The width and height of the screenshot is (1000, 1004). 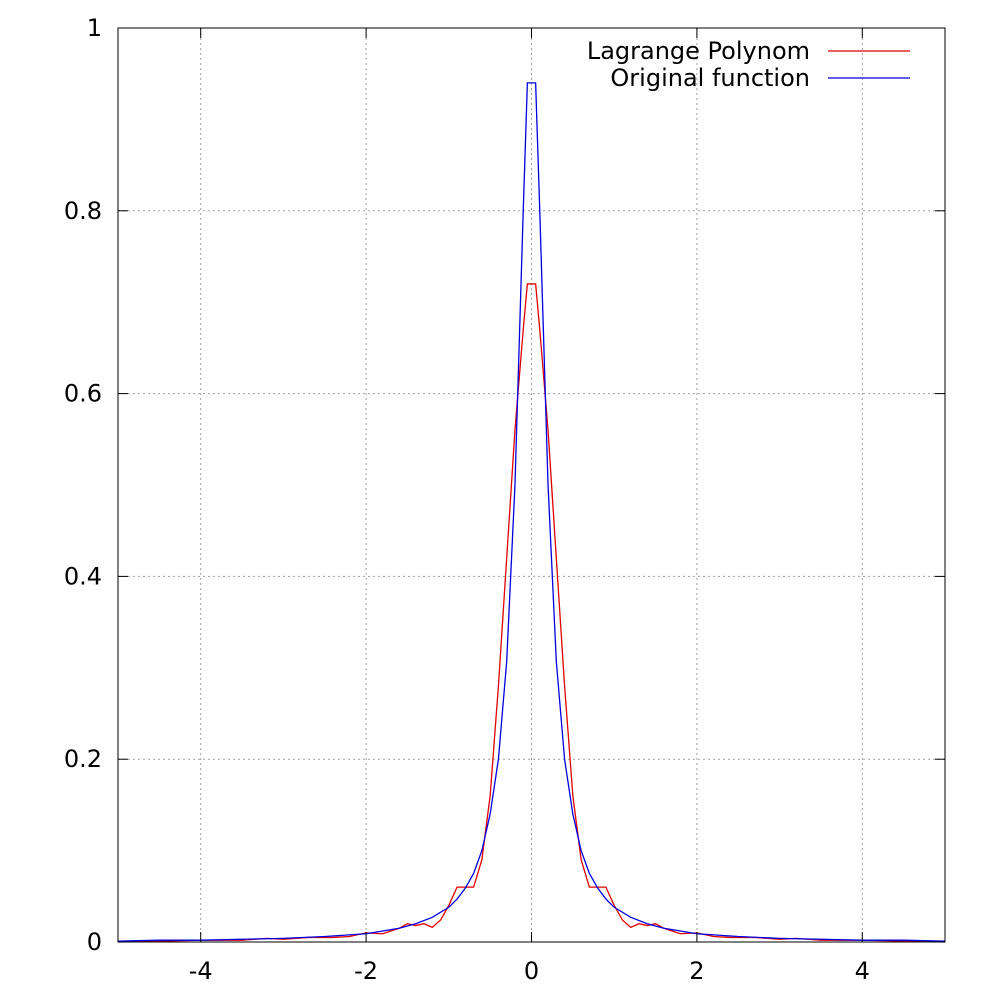 I want to click on y-tick-label: 0.2, so click(x=83, y=759).